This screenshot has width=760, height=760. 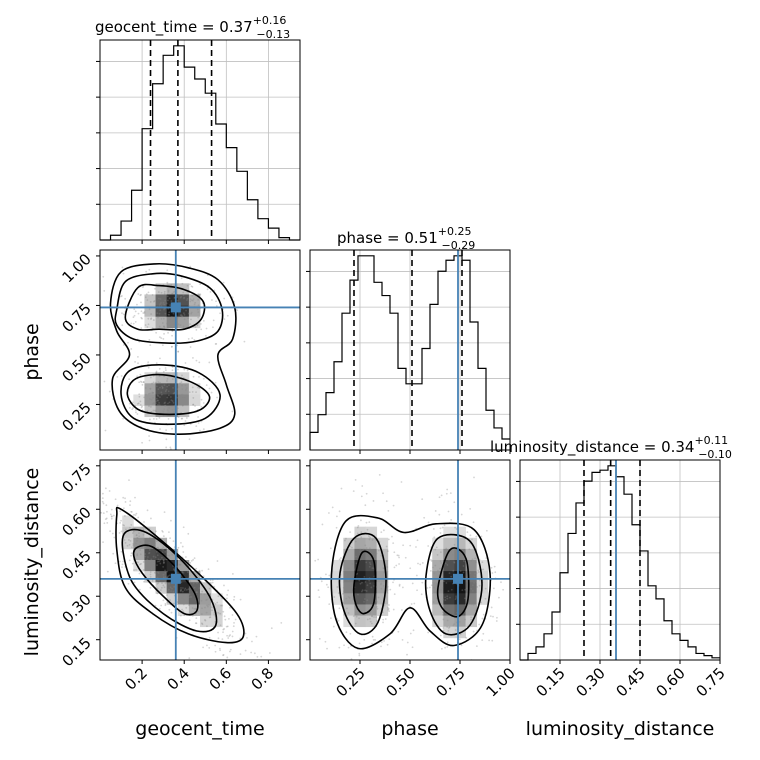 I want to click on ylabel-luminosity-distance: luminosity_distance, so click(x=32, y=562).